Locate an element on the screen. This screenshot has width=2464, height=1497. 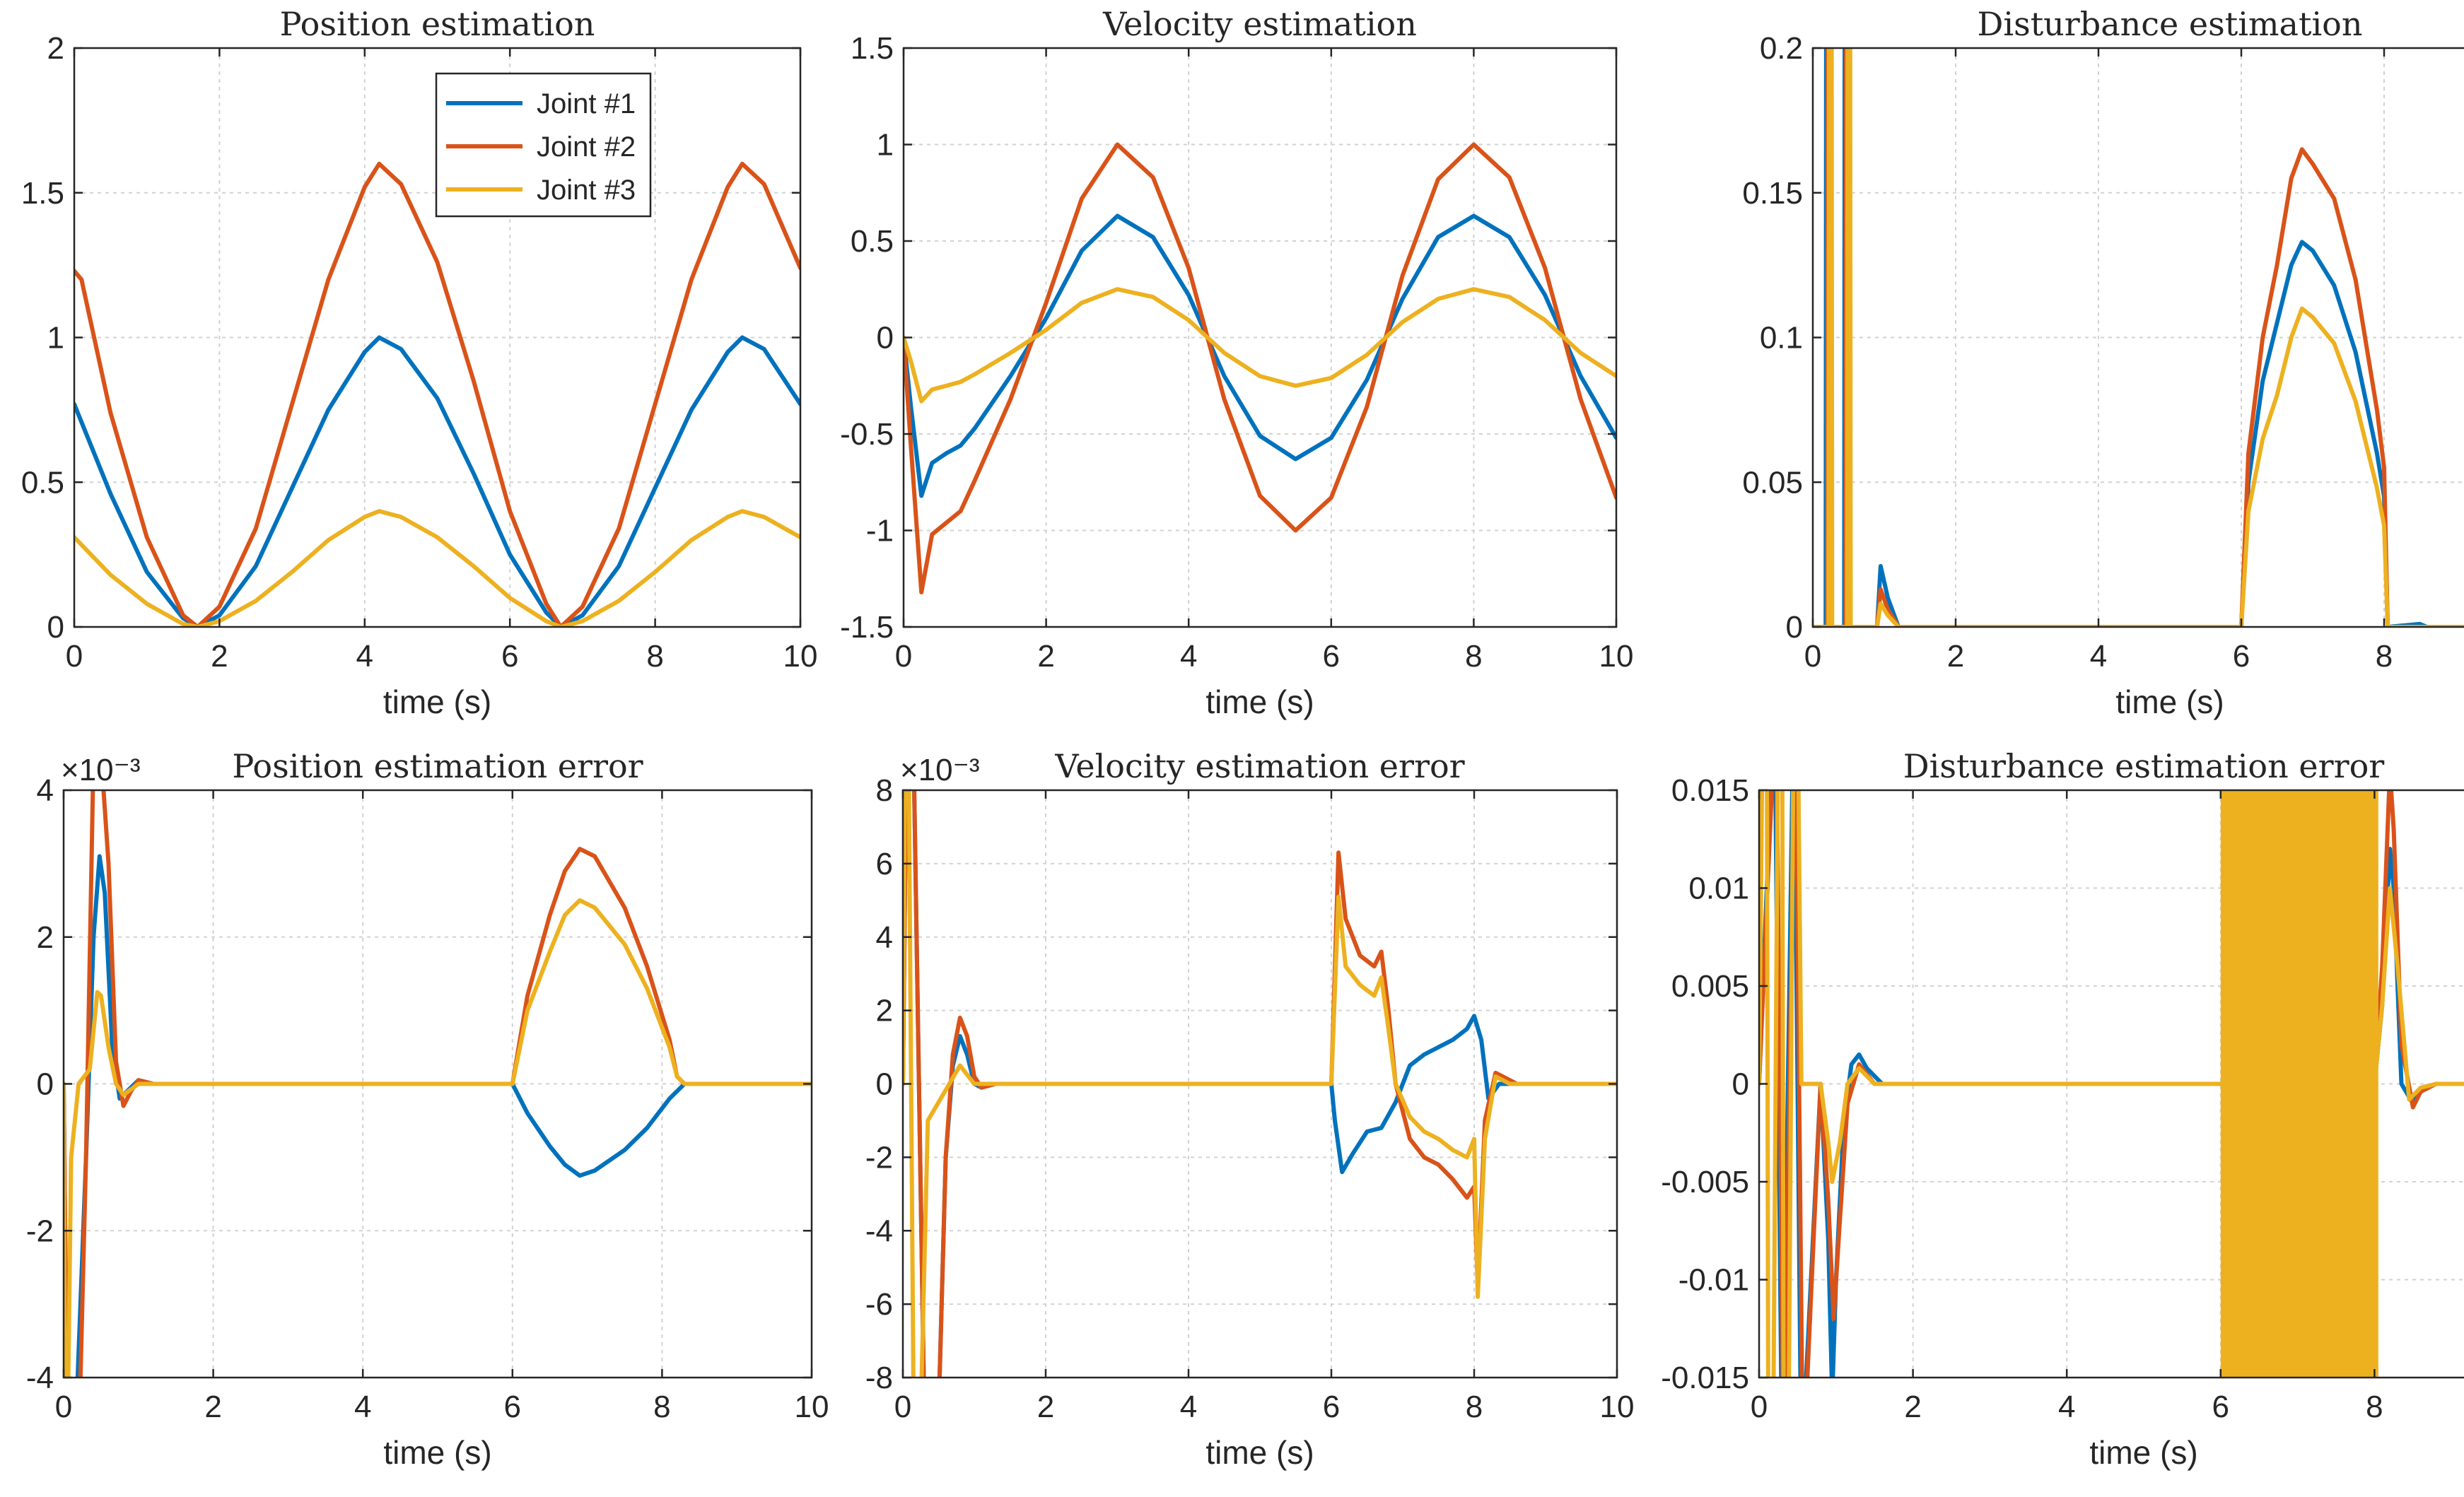
chart-1-xtick-label-1: 2 is located at coordinates (1045, 656).